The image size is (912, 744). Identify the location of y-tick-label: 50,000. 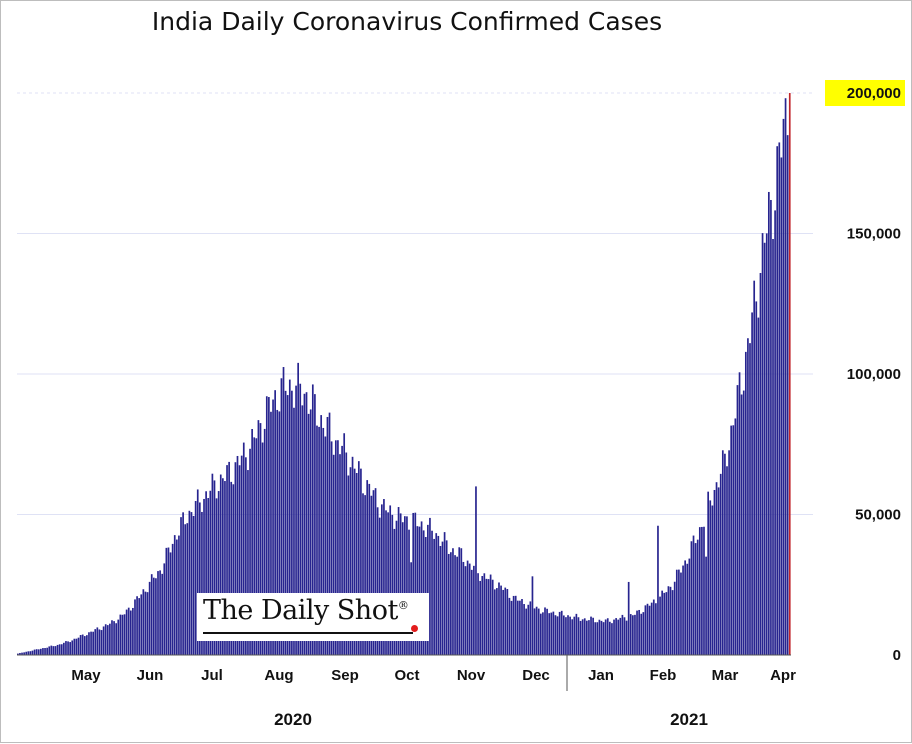
(878, 515).